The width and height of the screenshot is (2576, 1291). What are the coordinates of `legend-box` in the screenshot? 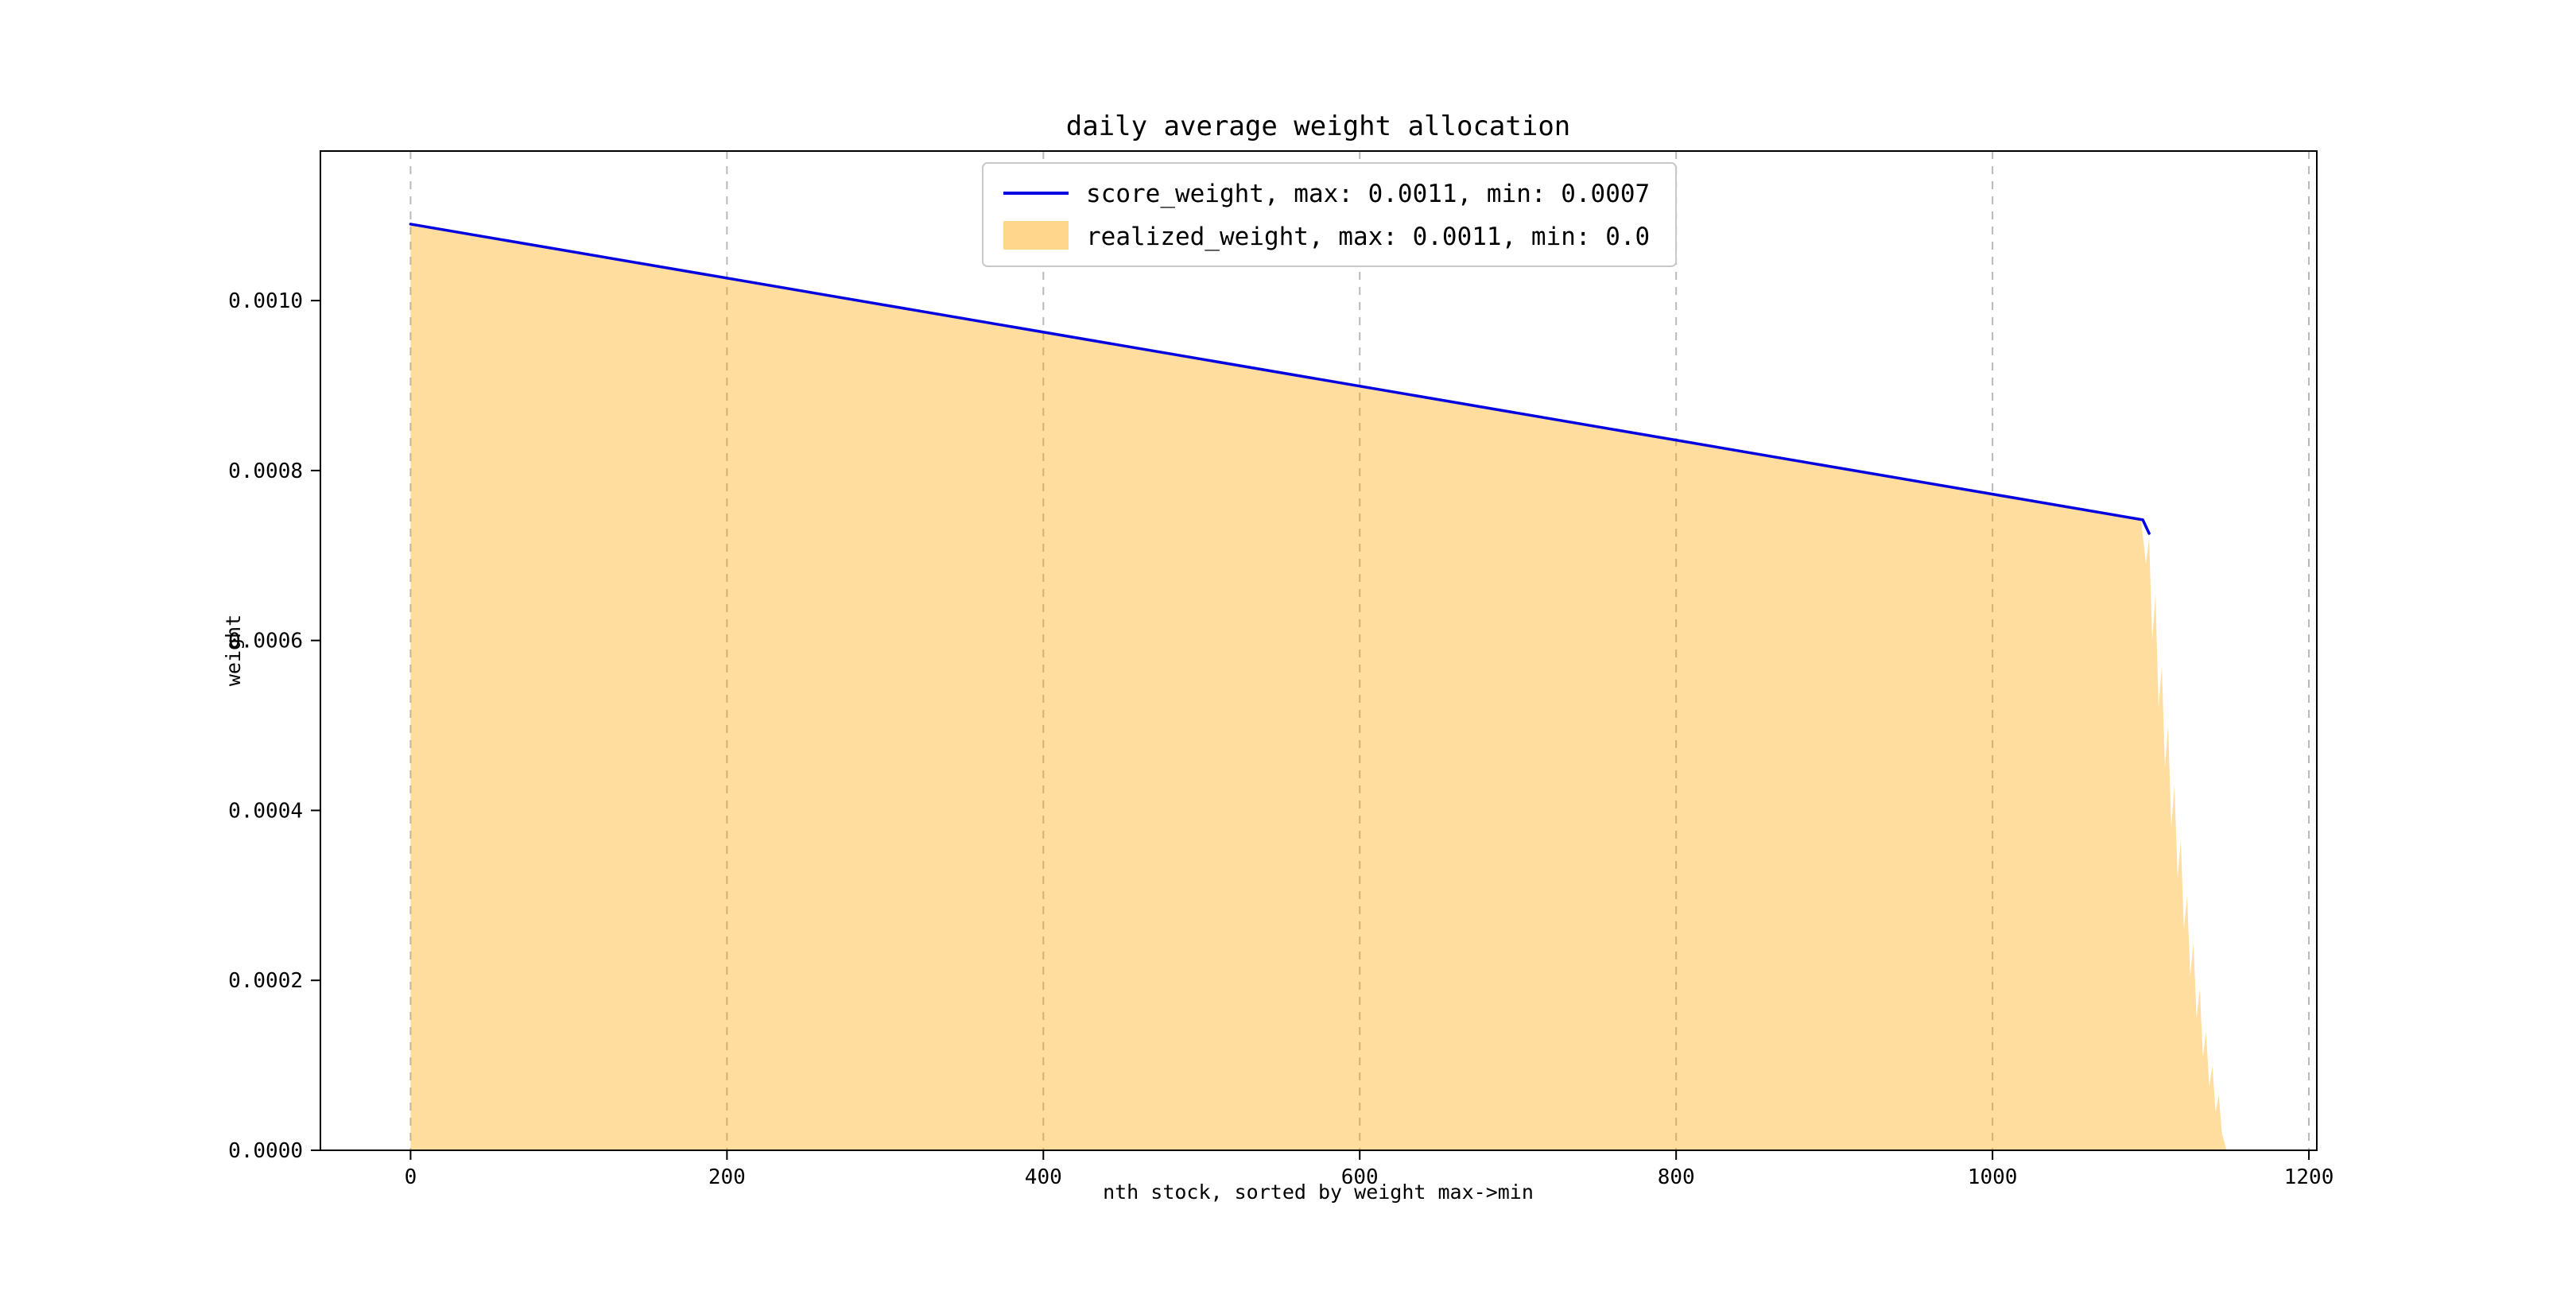 It's located at (1330, 214).